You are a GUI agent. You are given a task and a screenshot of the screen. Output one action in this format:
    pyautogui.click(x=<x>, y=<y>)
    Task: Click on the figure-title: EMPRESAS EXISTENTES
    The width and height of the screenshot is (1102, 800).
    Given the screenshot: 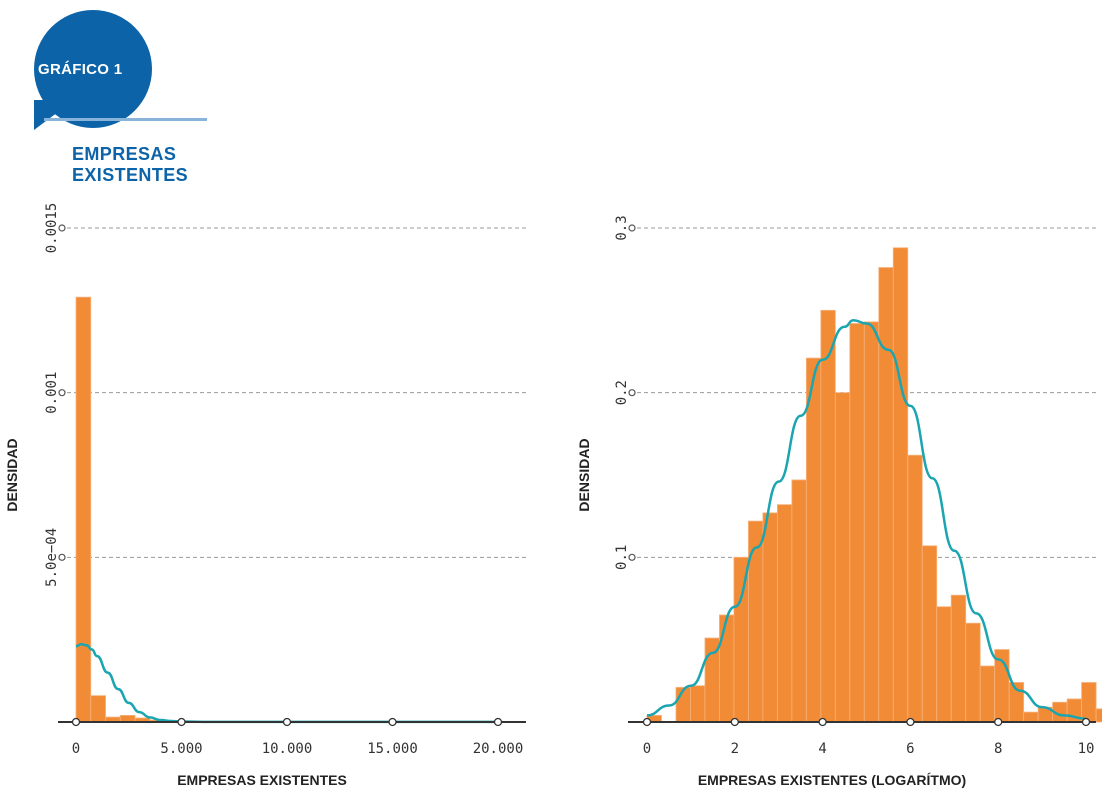 What is the action you would take?
    pyautogui.click(x=130, y=164)
    